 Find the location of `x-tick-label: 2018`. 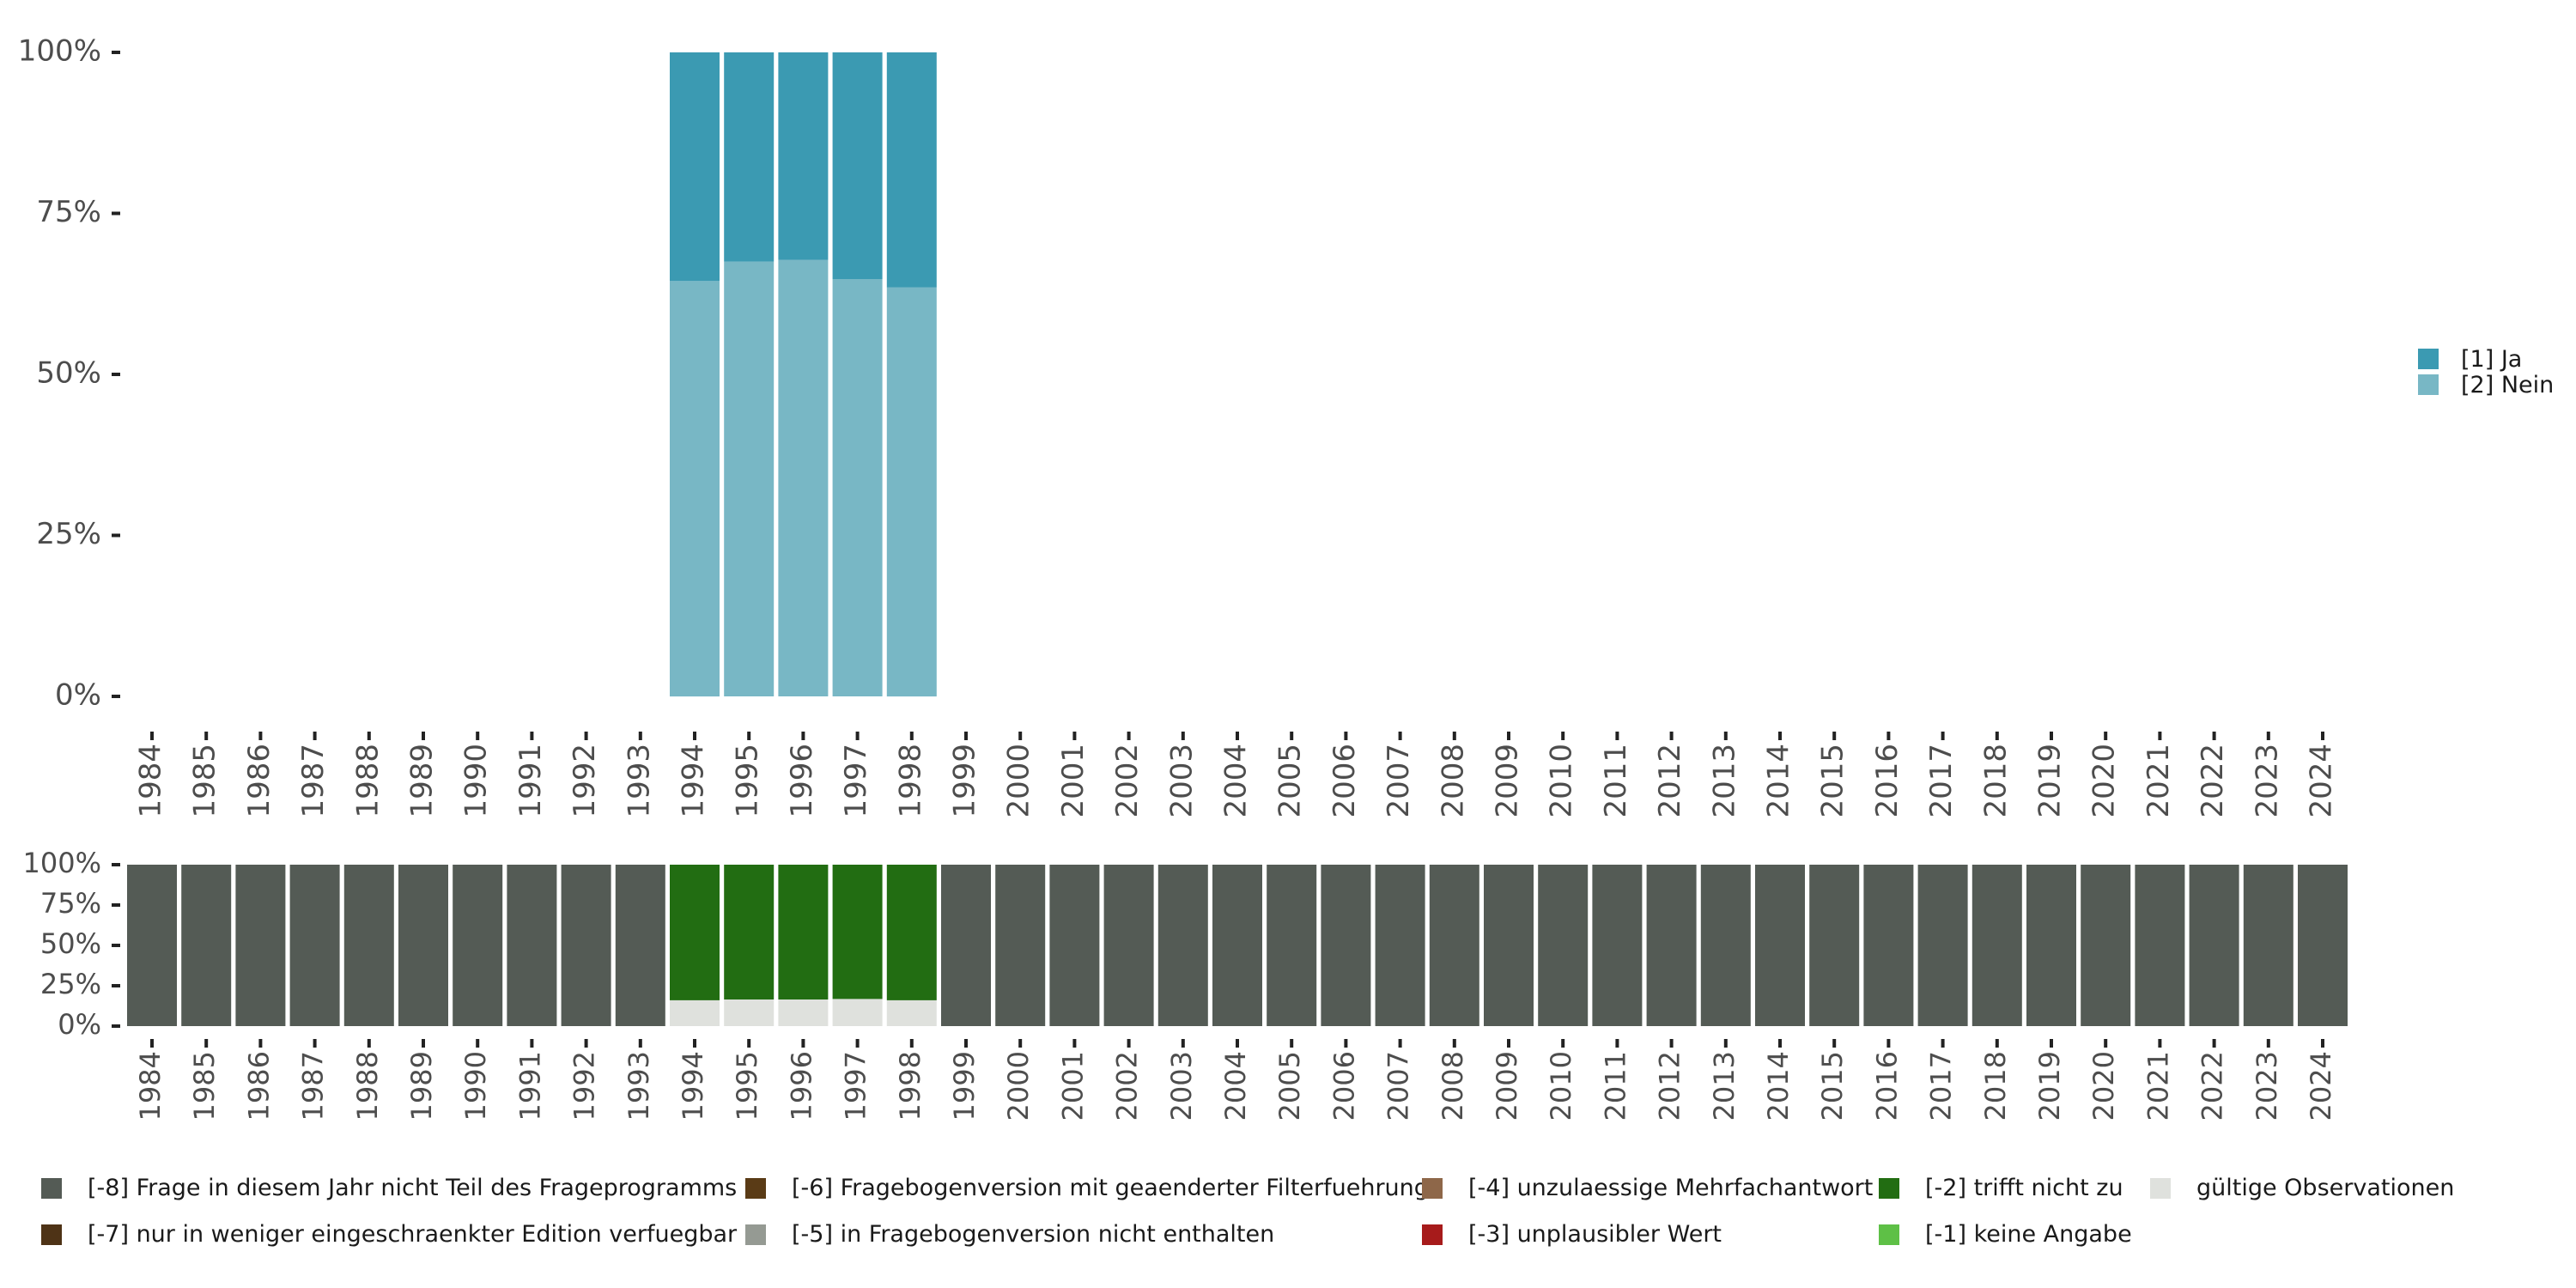

x-tick-label: 2018 is located at coordinates (1996, 781).